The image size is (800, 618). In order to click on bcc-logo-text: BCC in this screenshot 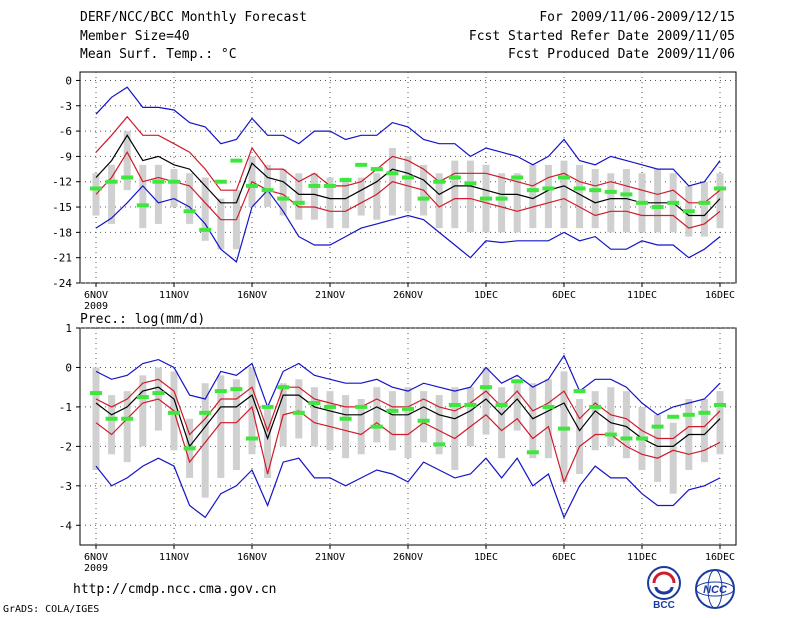, I will do `click(664, 605)`.